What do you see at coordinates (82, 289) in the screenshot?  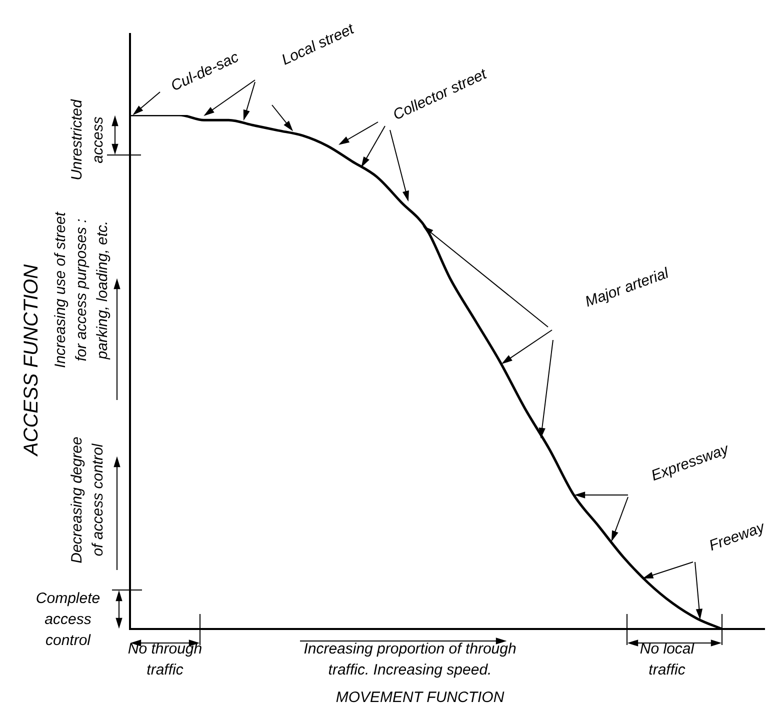 I see `text: Increasing use of street for access purposes : parking, loading, etc.` at bounding box center [82, 289].